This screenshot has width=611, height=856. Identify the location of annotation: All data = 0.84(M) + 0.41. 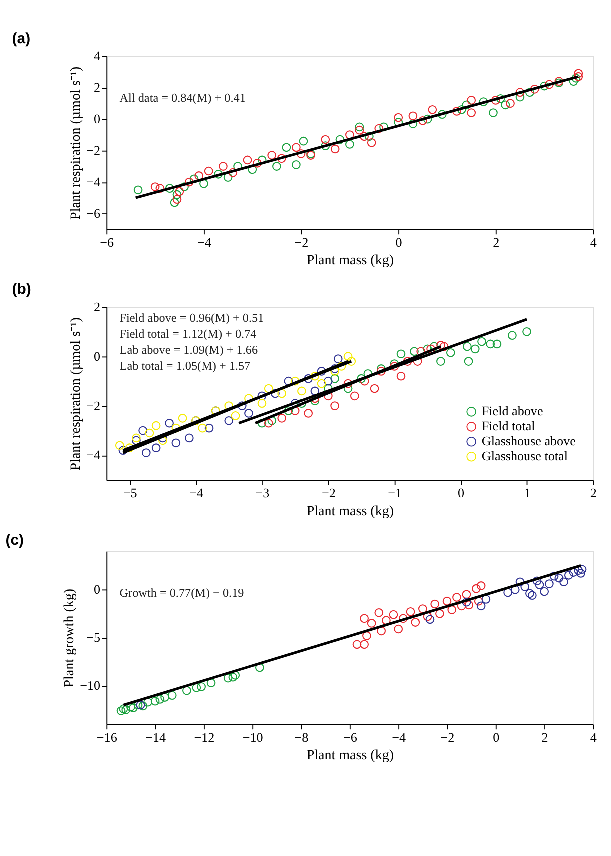
(183, 98).